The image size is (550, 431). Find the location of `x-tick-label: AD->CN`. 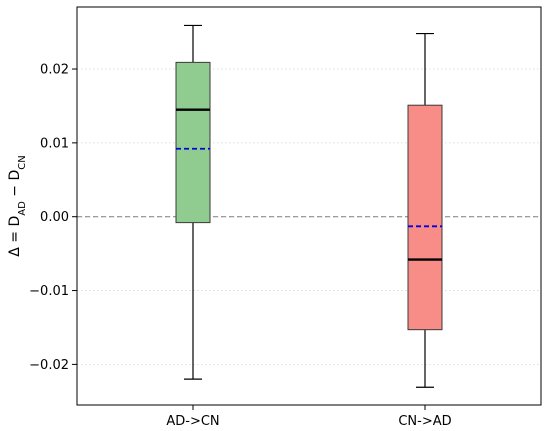

x-tick-label: AD->CN is located at coordinates (192, 421).